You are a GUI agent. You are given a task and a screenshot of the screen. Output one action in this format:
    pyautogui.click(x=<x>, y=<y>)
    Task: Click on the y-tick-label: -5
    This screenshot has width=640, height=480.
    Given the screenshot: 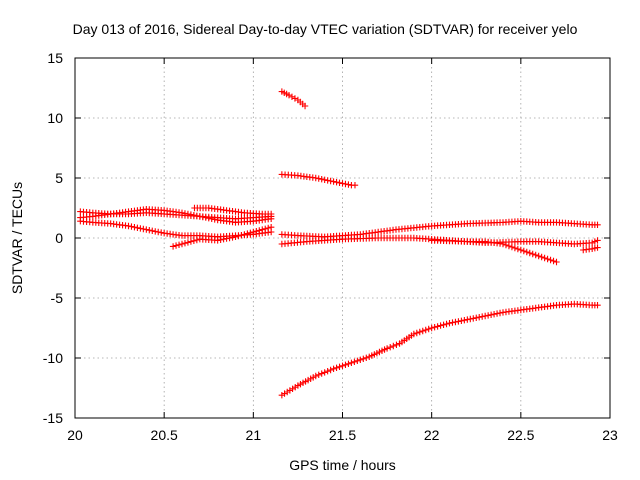 What is the action you would take?
    pyautogui.click(x=57, y=298)
    